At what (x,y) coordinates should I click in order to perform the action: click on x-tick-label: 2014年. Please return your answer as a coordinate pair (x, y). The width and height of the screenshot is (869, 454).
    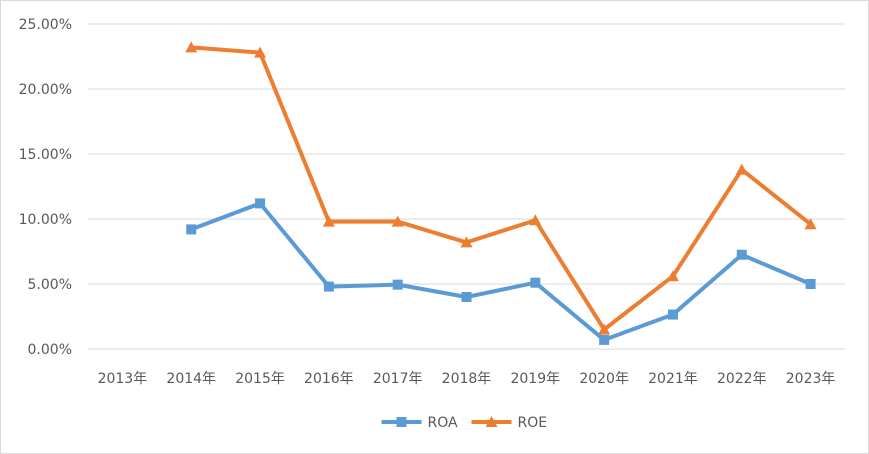
    Looking at the image, I should click on (191, 379).